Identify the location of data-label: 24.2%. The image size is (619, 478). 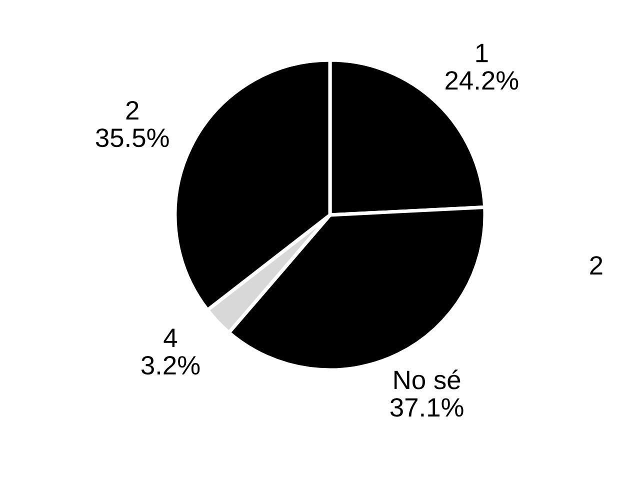
(482, 80).